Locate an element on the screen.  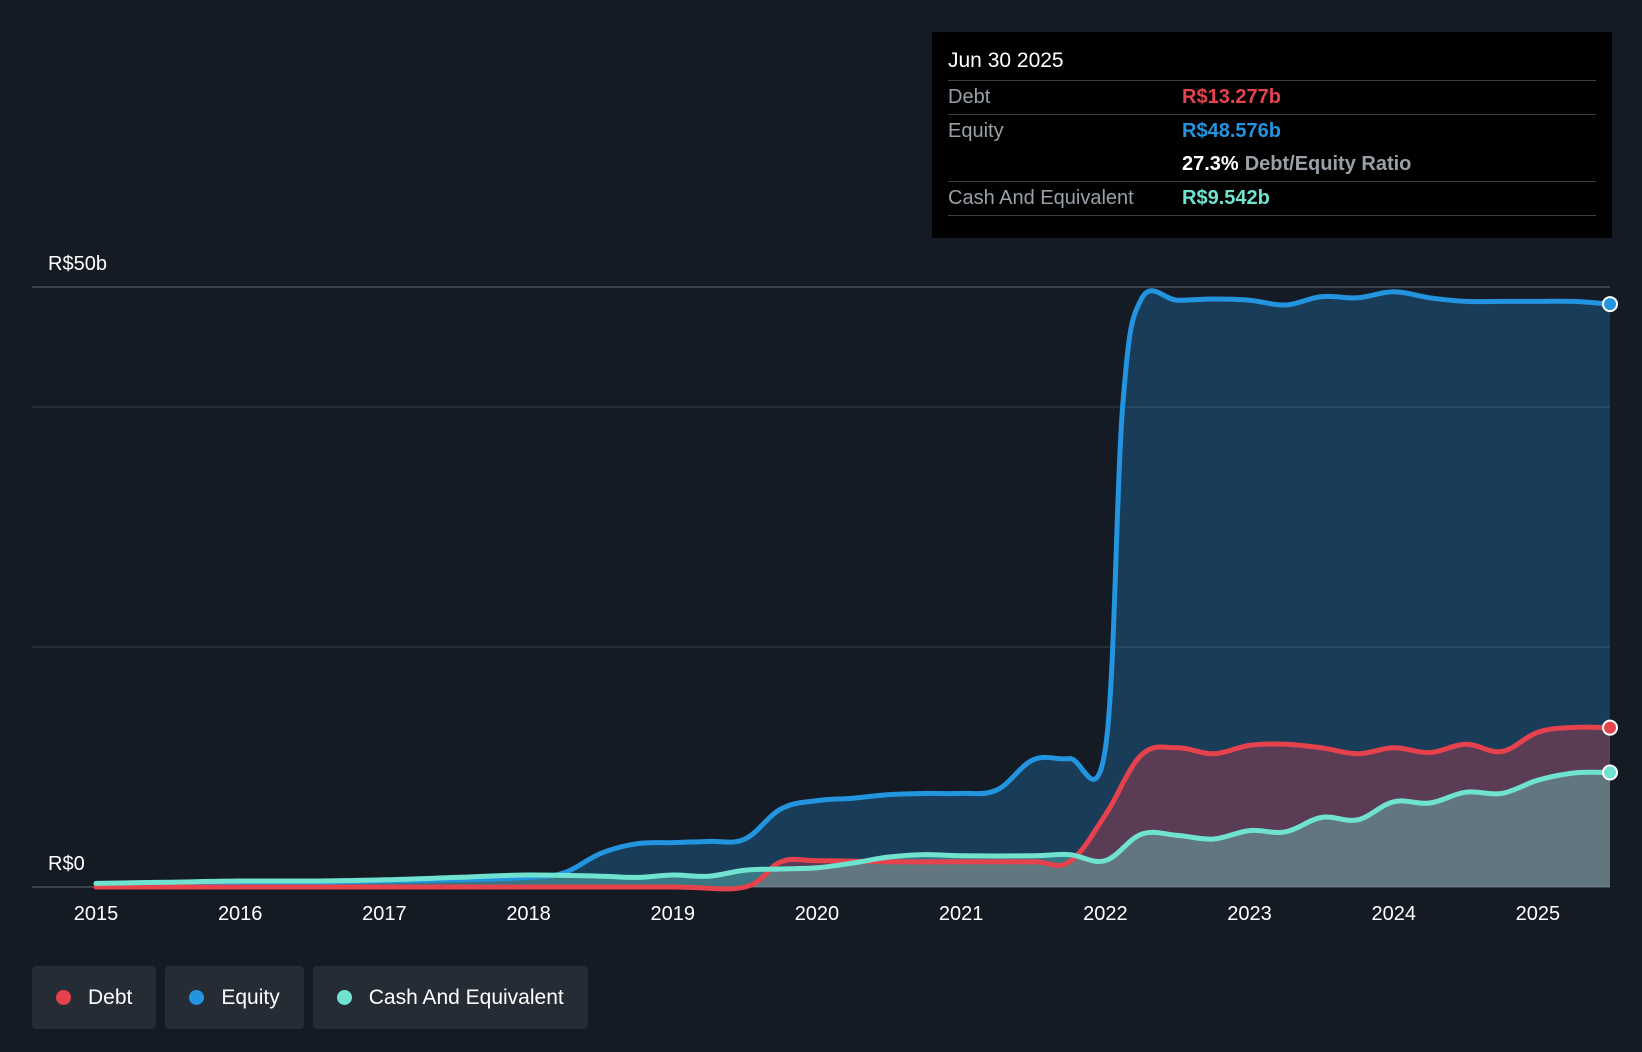
x-tick-label-2021: 2021 is located at coordinates (961, 914).